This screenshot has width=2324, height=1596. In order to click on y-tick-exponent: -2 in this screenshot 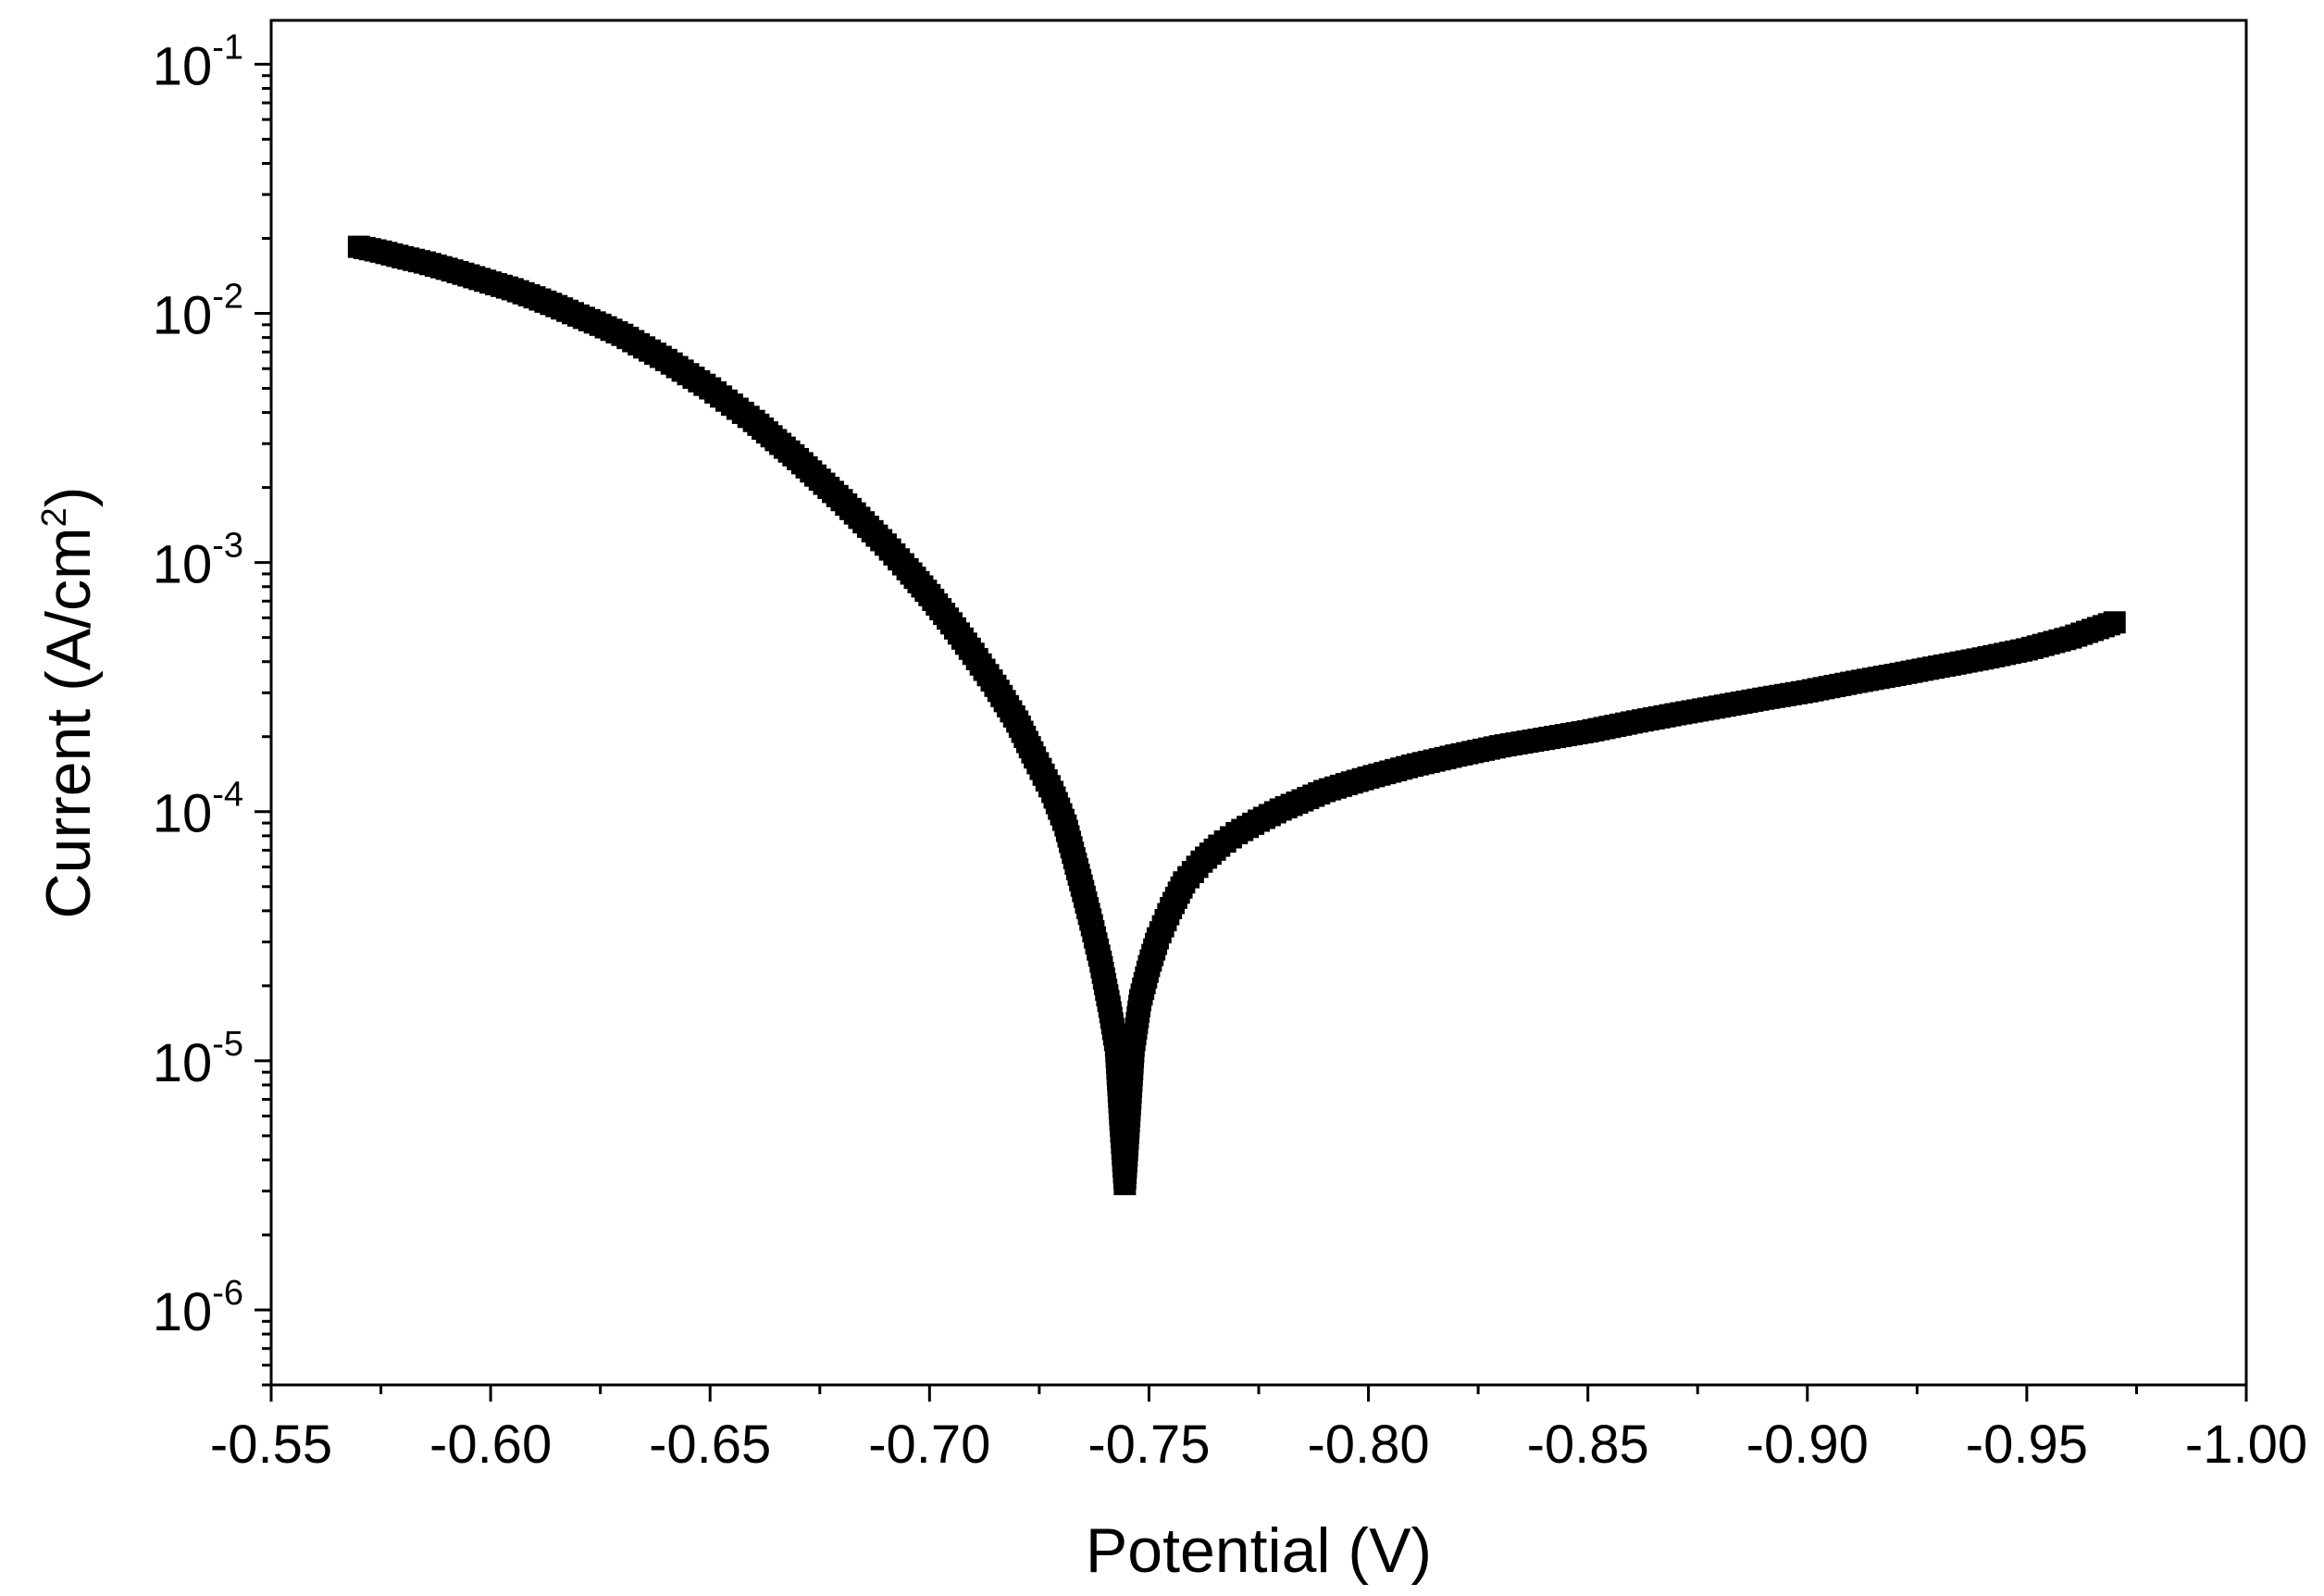, I will do `click(228, 297)`.